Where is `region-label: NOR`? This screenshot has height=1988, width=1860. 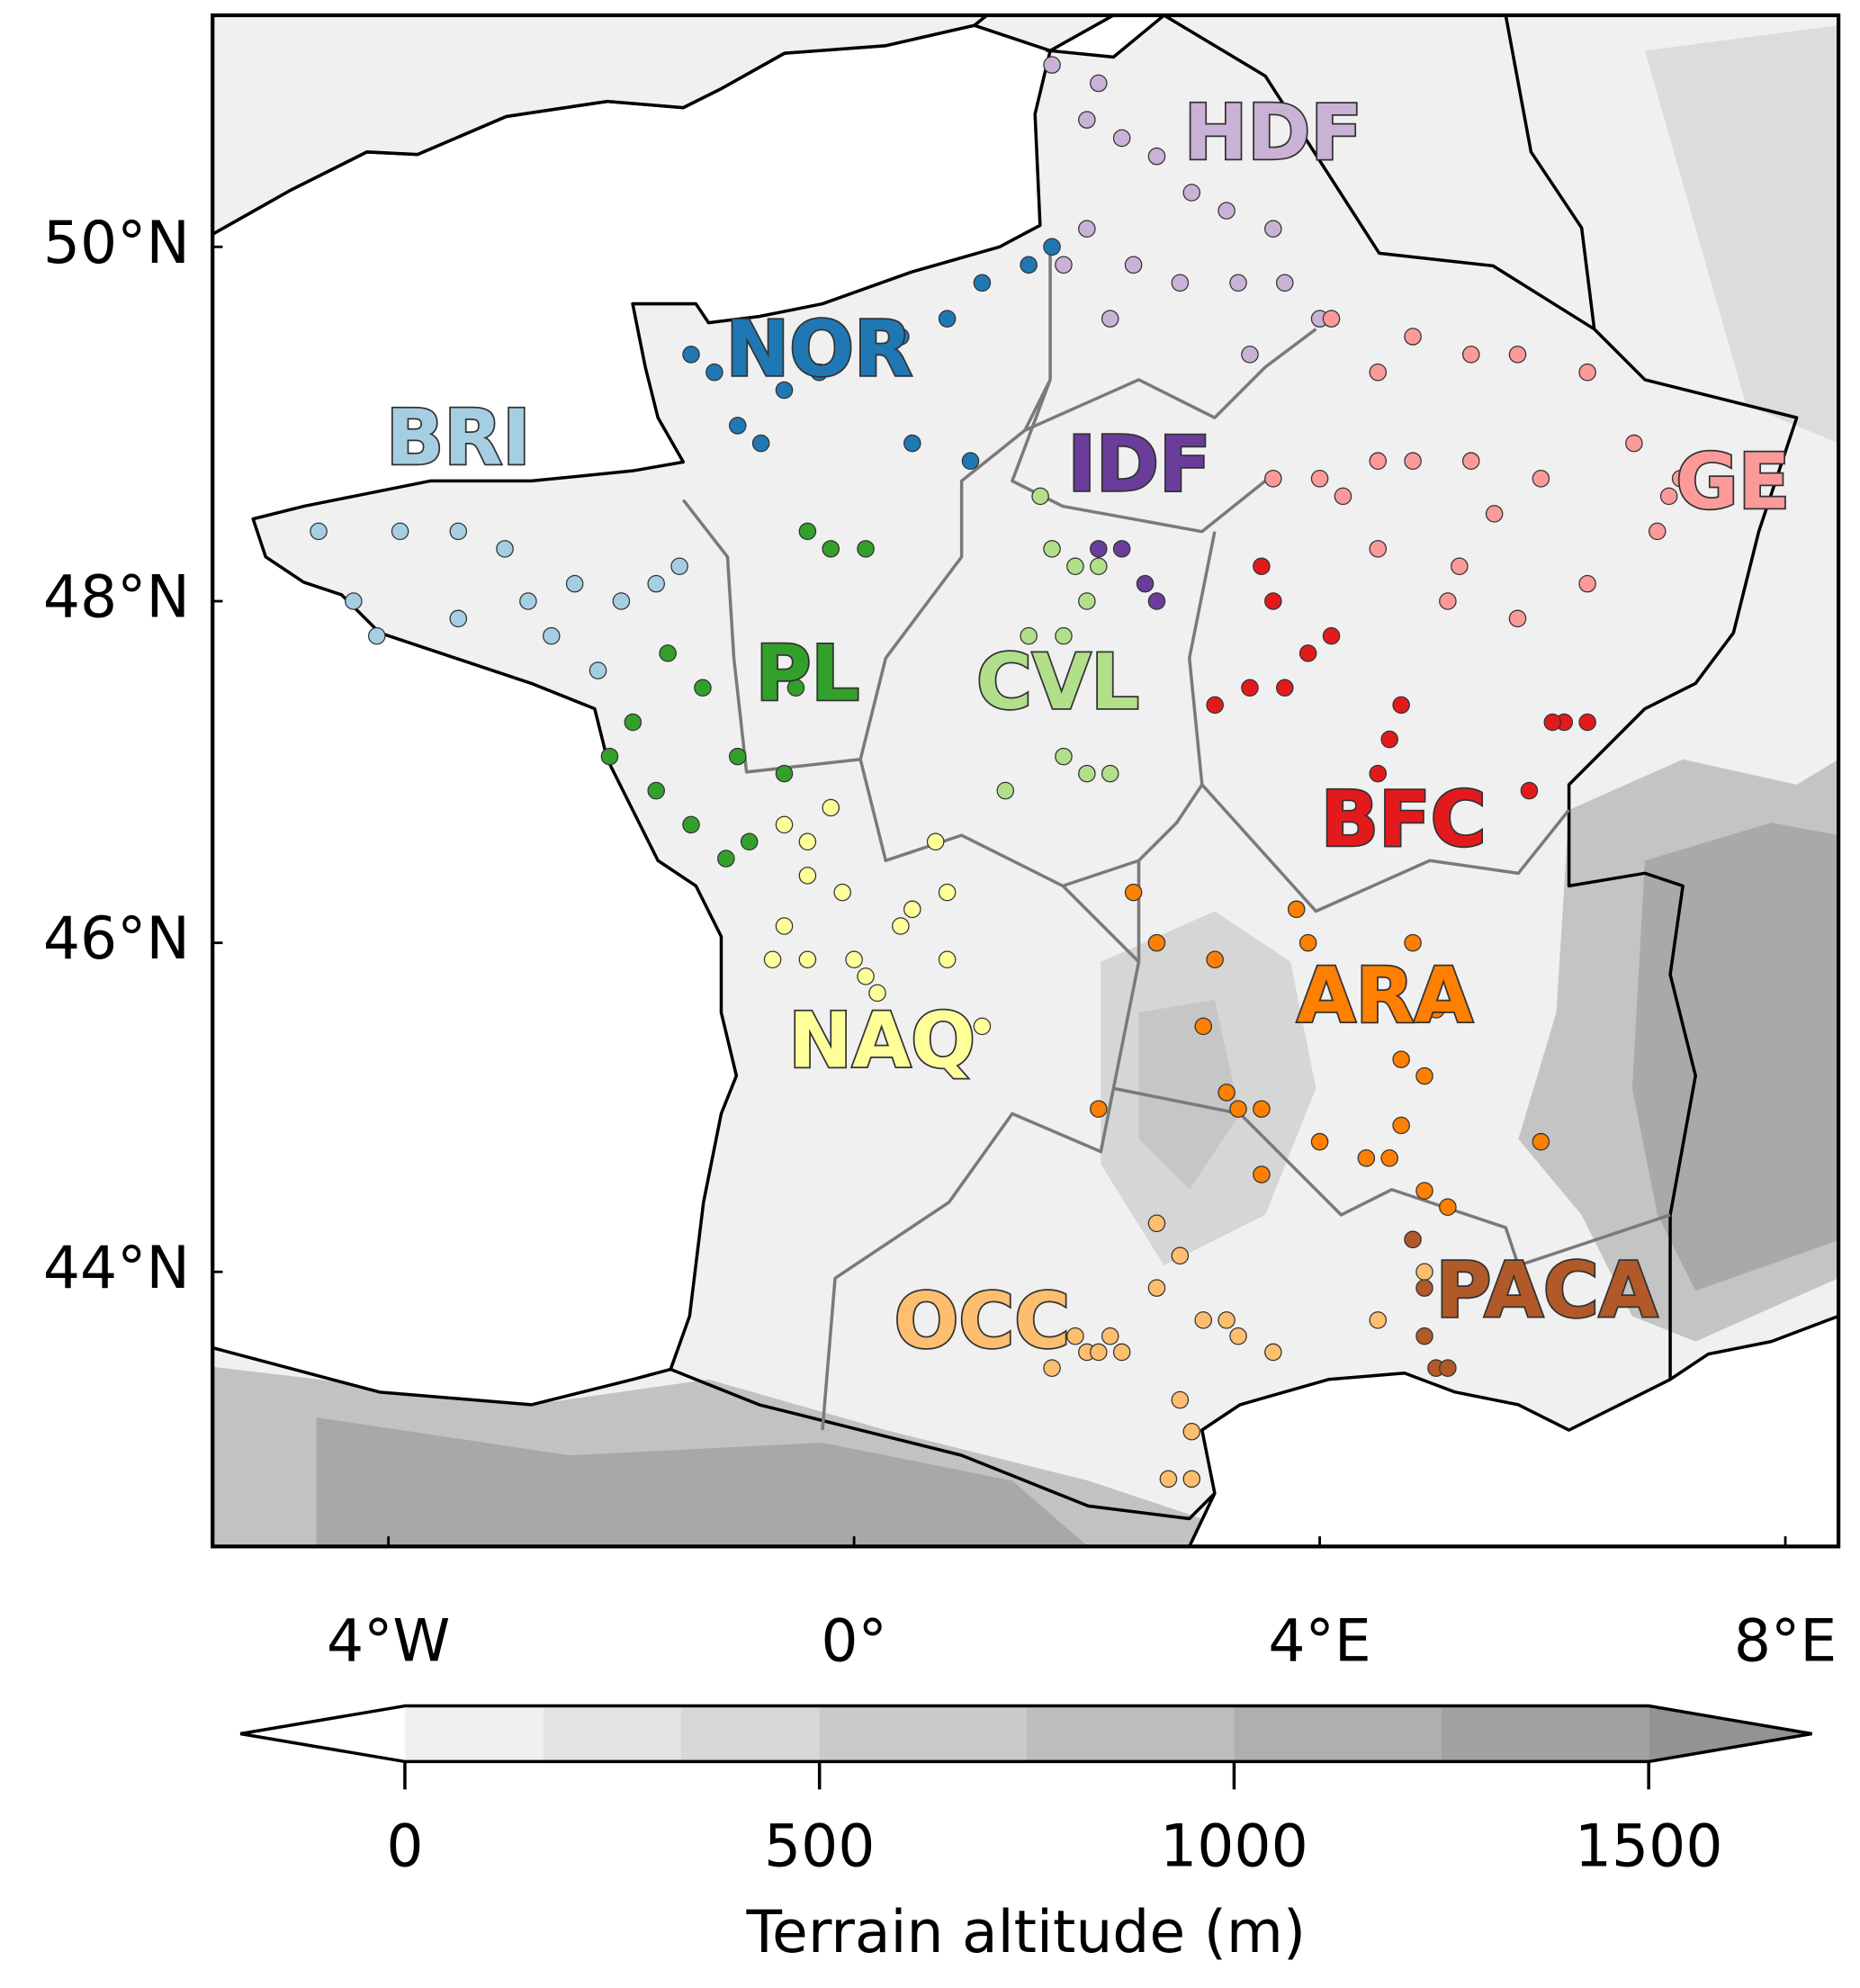
region-label: NOR is located at coordinates (819, 349).